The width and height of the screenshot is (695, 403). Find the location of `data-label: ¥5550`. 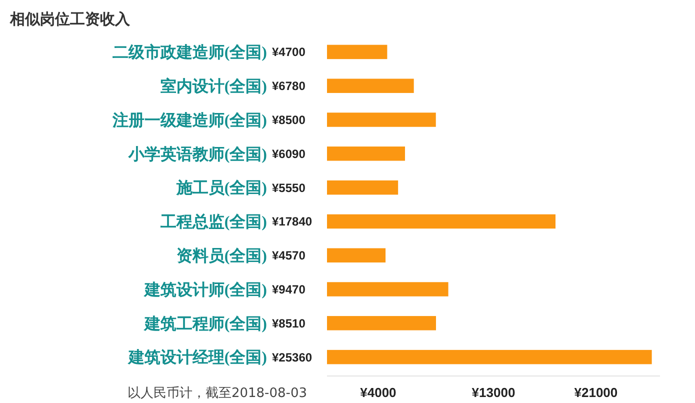

data-label: ¥5550 is located at coordinates (289, 187).